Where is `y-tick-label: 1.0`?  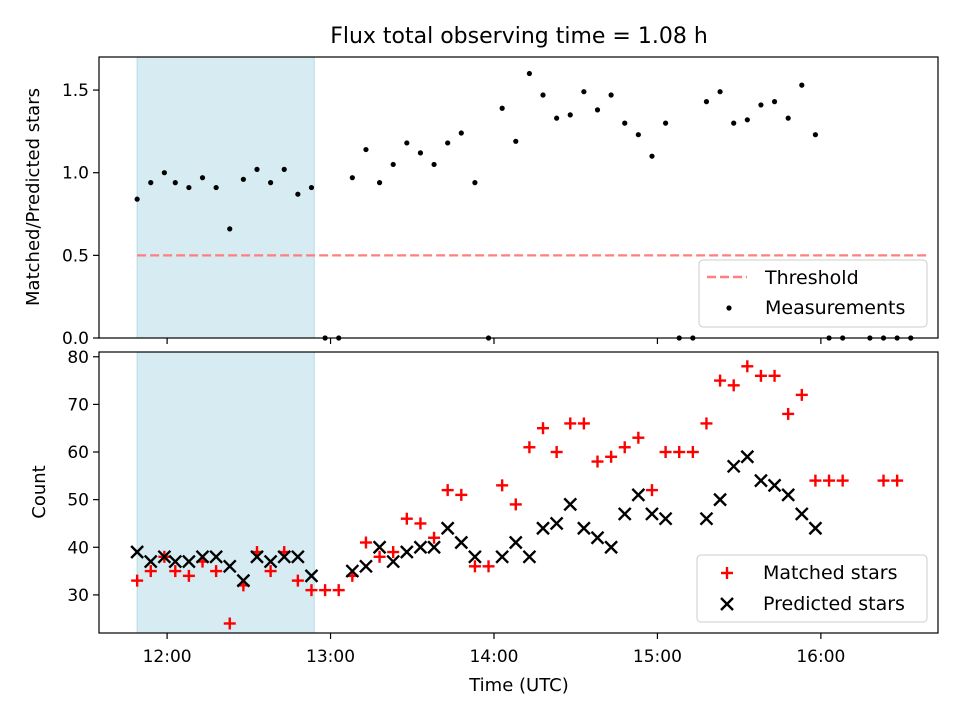
y-tick-label: 1.0 is located at coordinates (75, 174).